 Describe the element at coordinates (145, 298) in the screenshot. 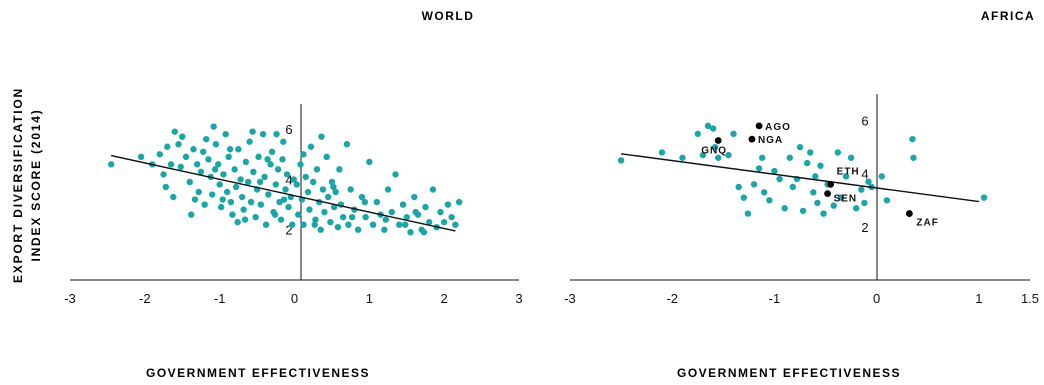

I see `world-x-tick-label: -2` at that location.